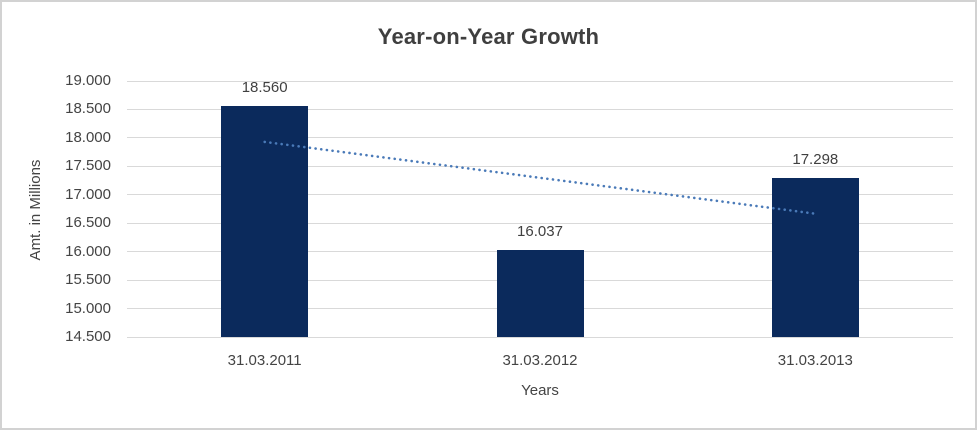 The height and width of the screenshot is (430, 977). Describe the element at coordinates (88, 166) in the screenshot. I see `y-axis-tick-label: 17.500` at that location.